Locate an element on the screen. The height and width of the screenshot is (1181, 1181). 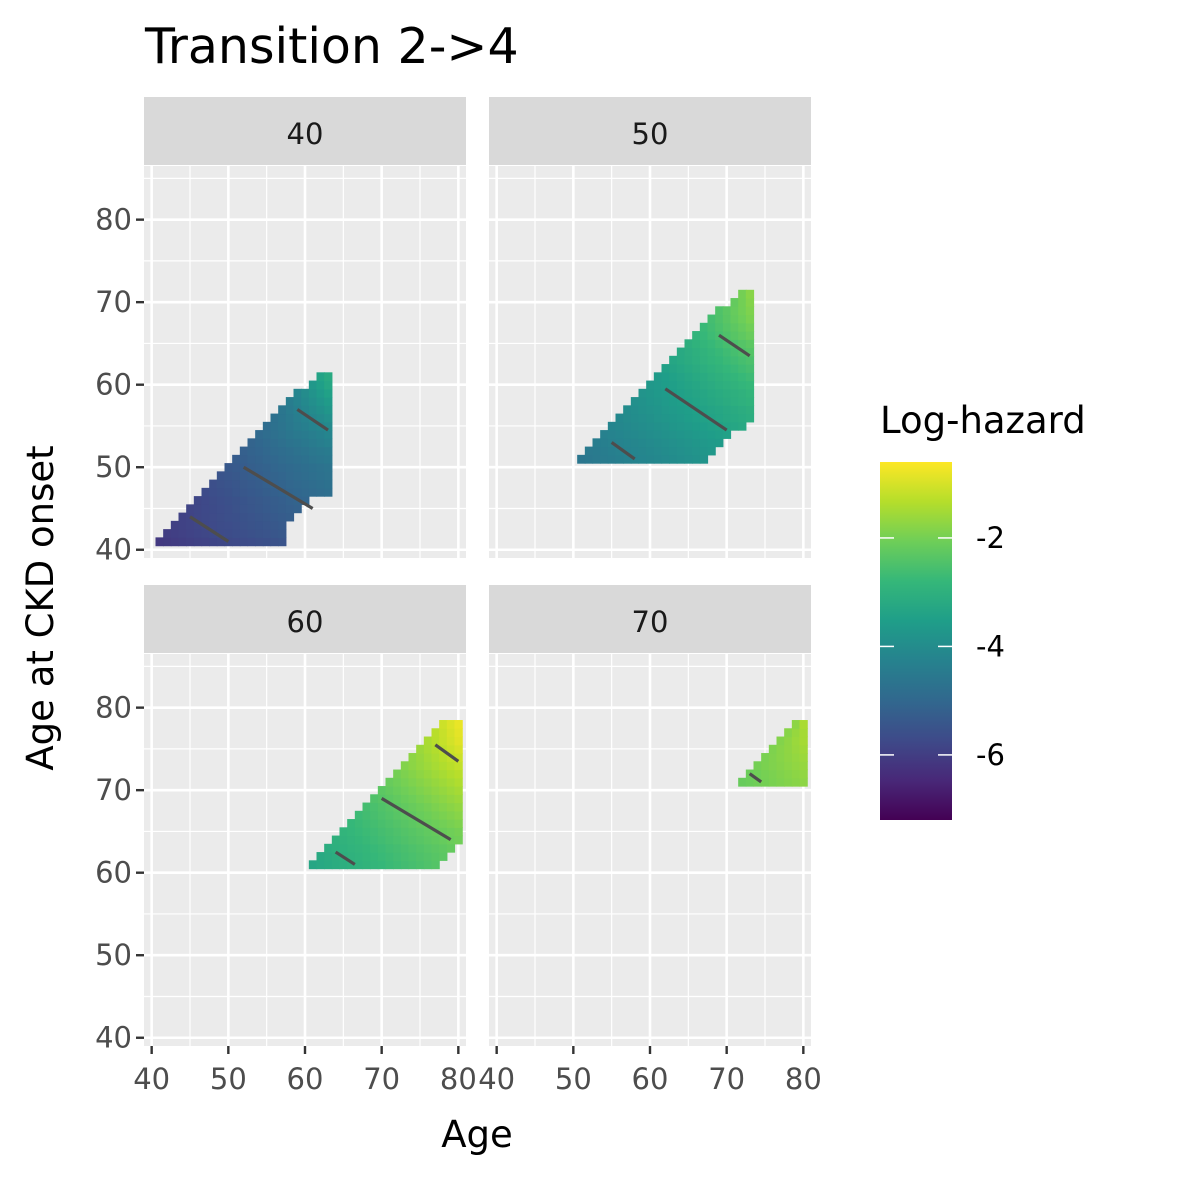
contour-line is located at coordinates (734, 345).